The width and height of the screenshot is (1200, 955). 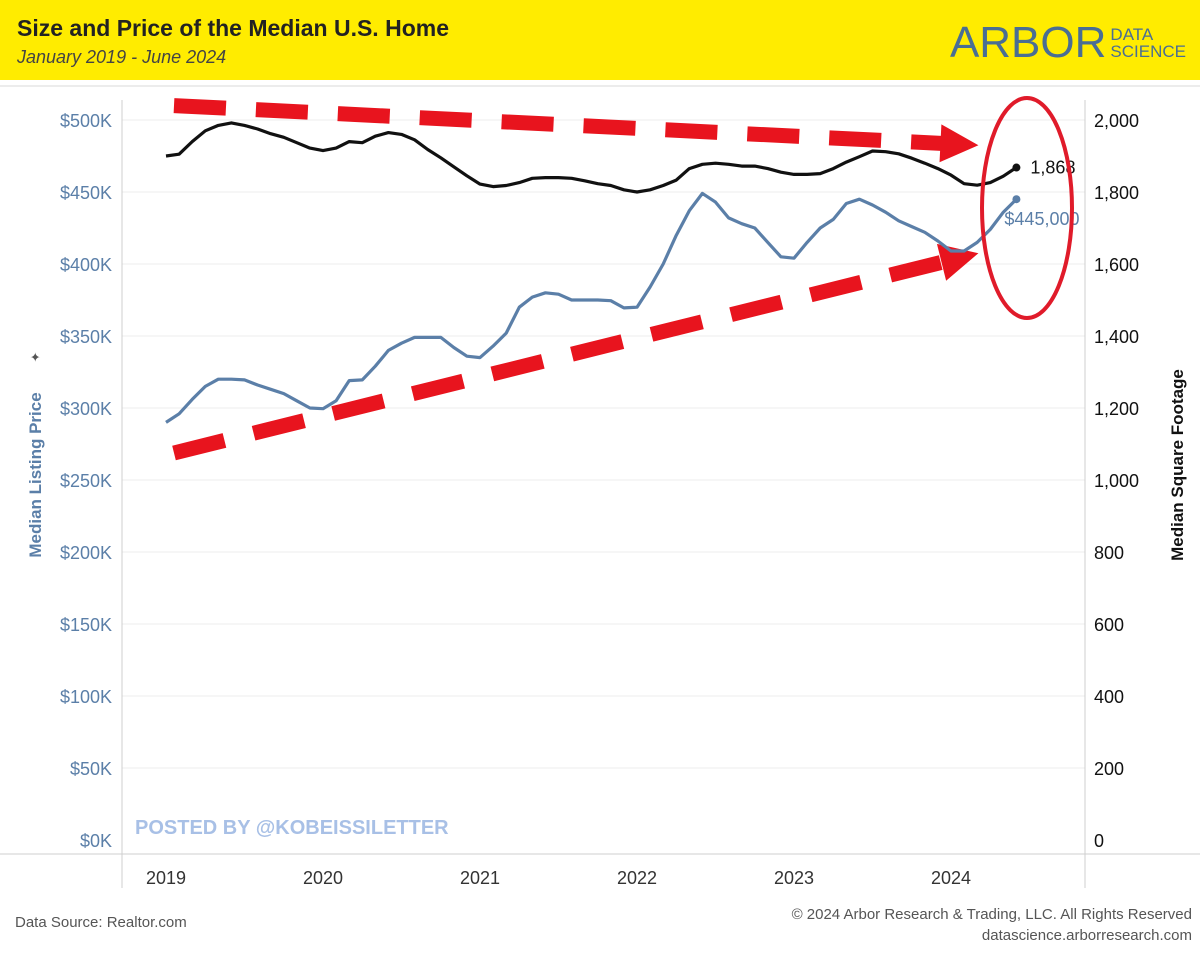 What do you see at coordinates (1116, 121) in the screenshot?
I see `right-tick-label: 2,000` at bounding box center [1116, 121].